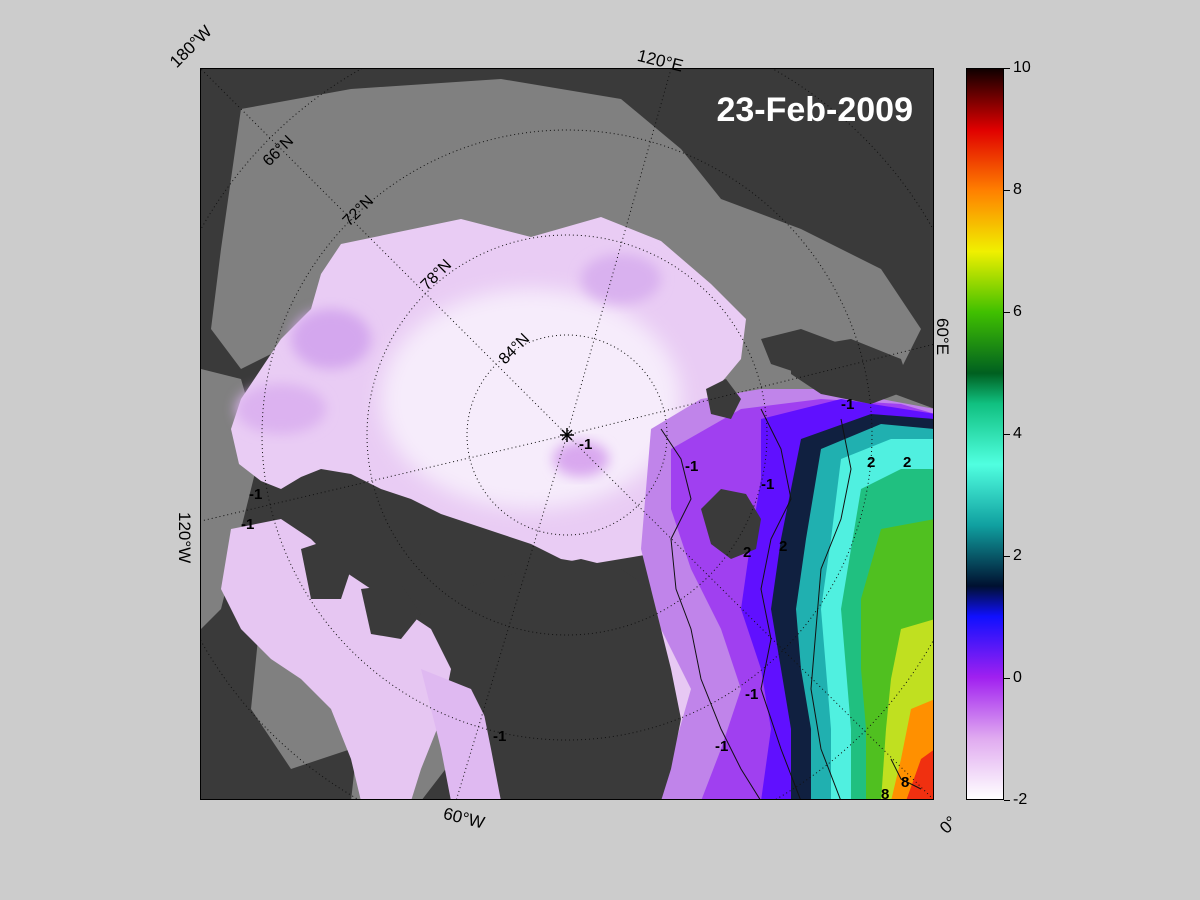 The image size is (1200, 900). Describe the element at coordinates (791, 603) in the screenshot. I see `contour-lines` at that location.